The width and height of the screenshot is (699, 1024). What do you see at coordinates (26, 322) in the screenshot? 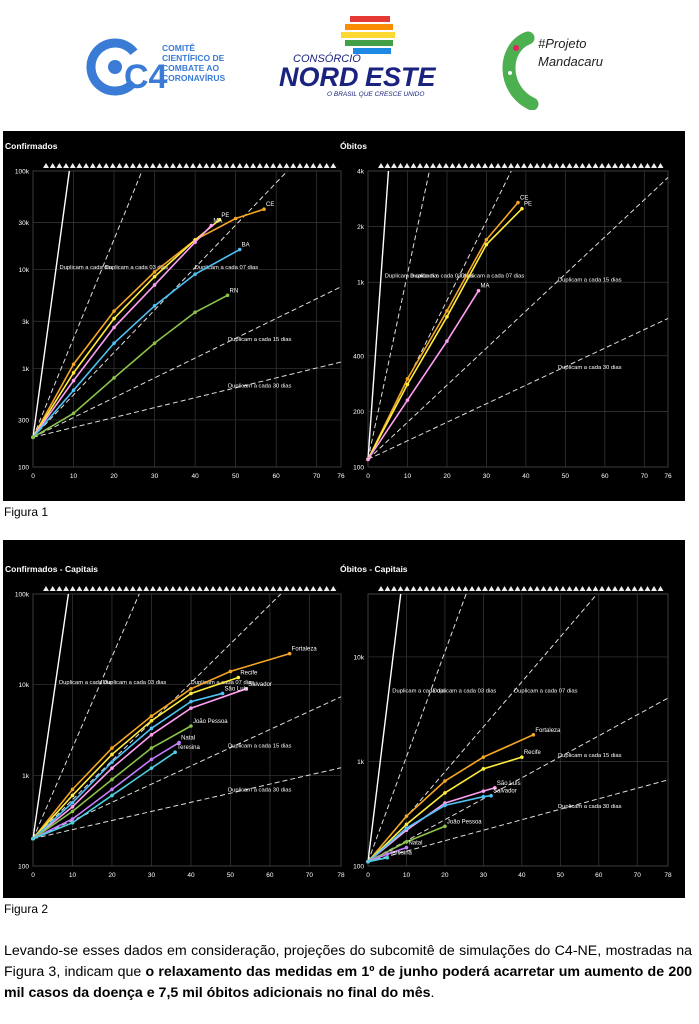
I see `y-tick-label: 3k` at bounding box center [26, 322].